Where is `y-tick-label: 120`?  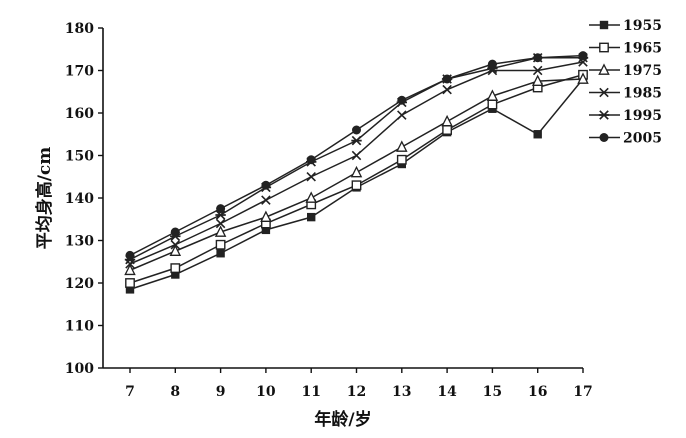 y-tick-label: 120 is located at coordinates (79, 284).